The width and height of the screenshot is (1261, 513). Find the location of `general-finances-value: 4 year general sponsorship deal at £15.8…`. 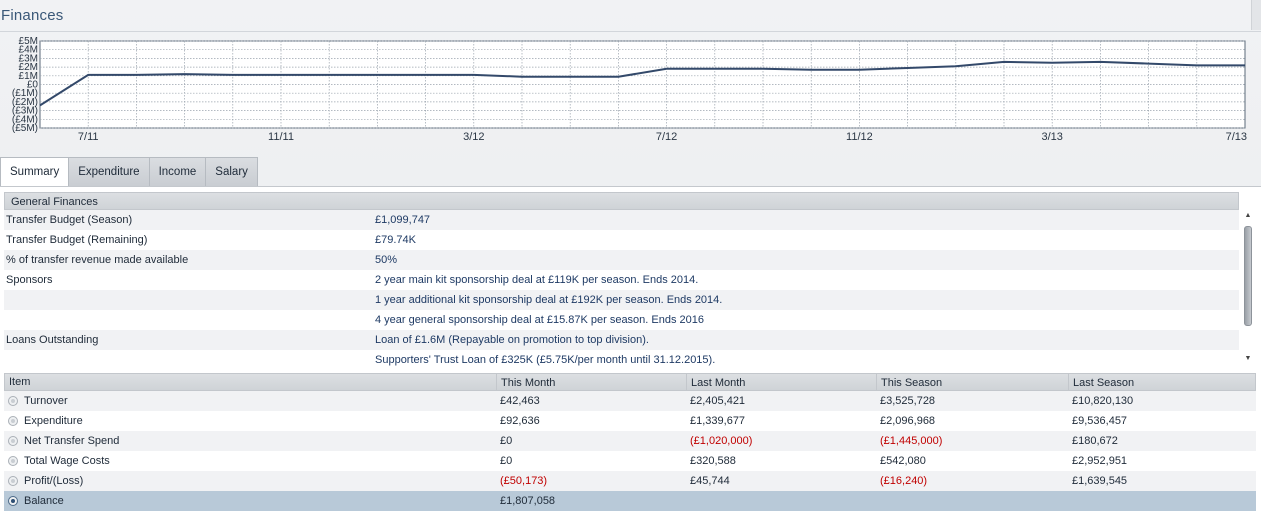

general-finances-value: 4 year general sponsorship deal at £15.8… is located at coordinates (540, 320).